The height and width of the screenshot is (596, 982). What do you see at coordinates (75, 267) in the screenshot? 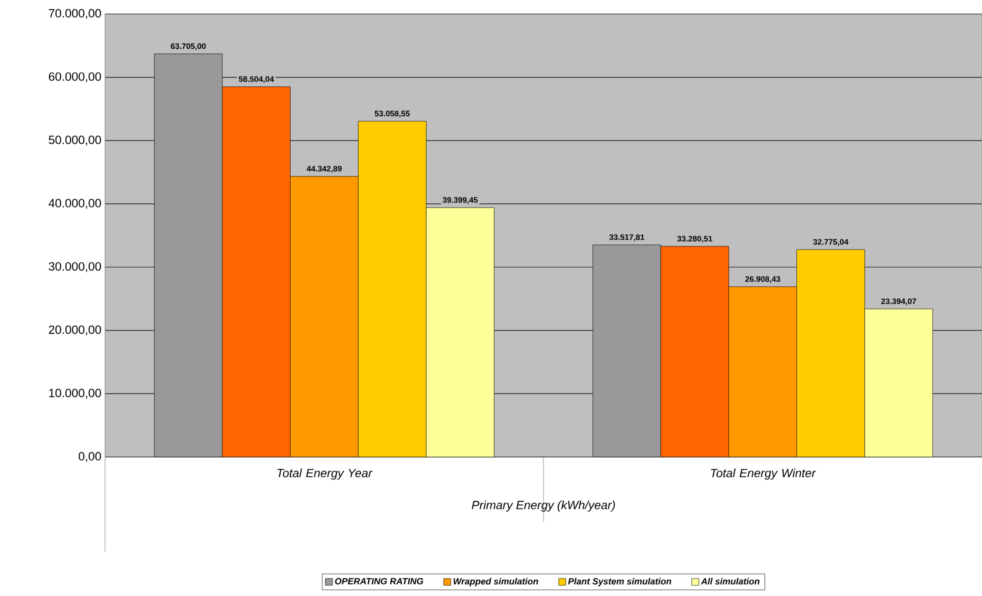
I see `y-tick-label: 30.000,00` at bounding box center [75, 267].